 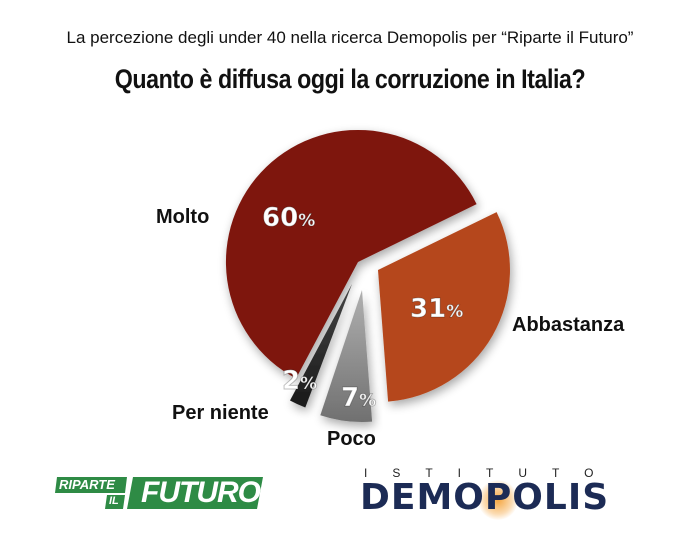 I want to click on demopolis-logo: ISTITUTO DEMOPOLIS, so click(x=500, y=493).